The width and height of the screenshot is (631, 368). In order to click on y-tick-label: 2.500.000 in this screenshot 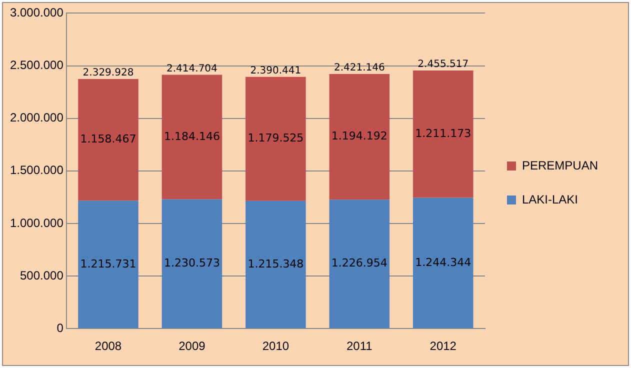, I will do `click(37, 65)`.